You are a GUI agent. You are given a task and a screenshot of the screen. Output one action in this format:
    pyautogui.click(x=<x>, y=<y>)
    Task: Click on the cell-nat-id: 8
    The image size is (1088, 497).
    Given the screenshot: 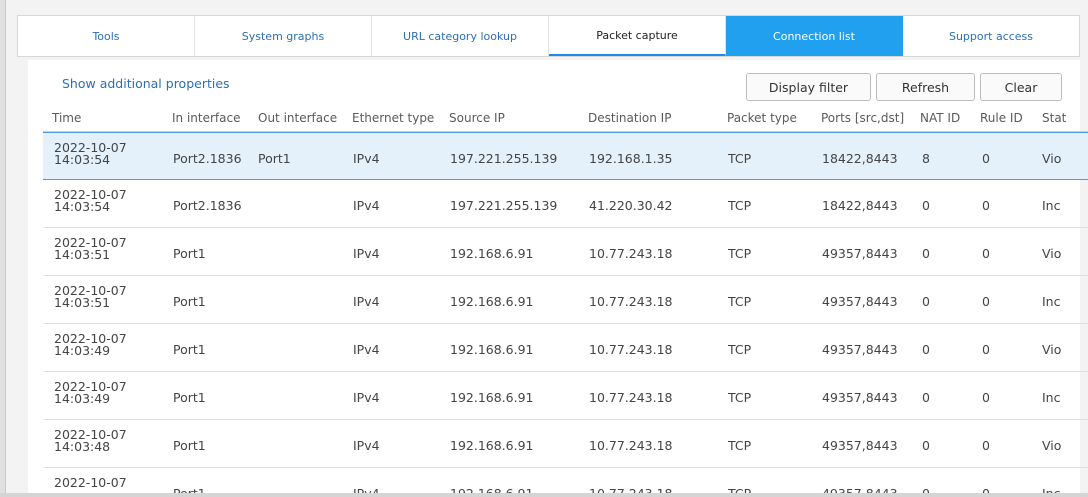 What is the action you would take?
    pyautogui.click(x=926, y=158)
    